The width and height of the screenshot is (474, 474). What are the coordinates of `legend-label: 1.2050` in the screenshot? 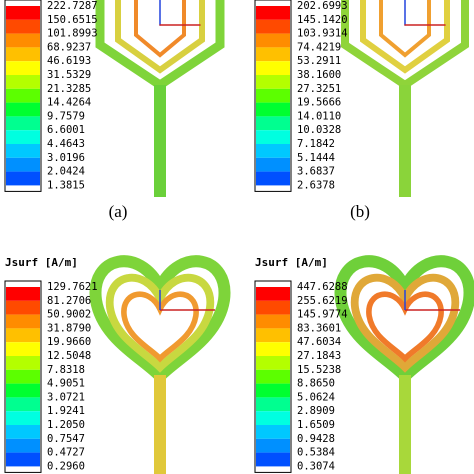 It's located at (66, 425).